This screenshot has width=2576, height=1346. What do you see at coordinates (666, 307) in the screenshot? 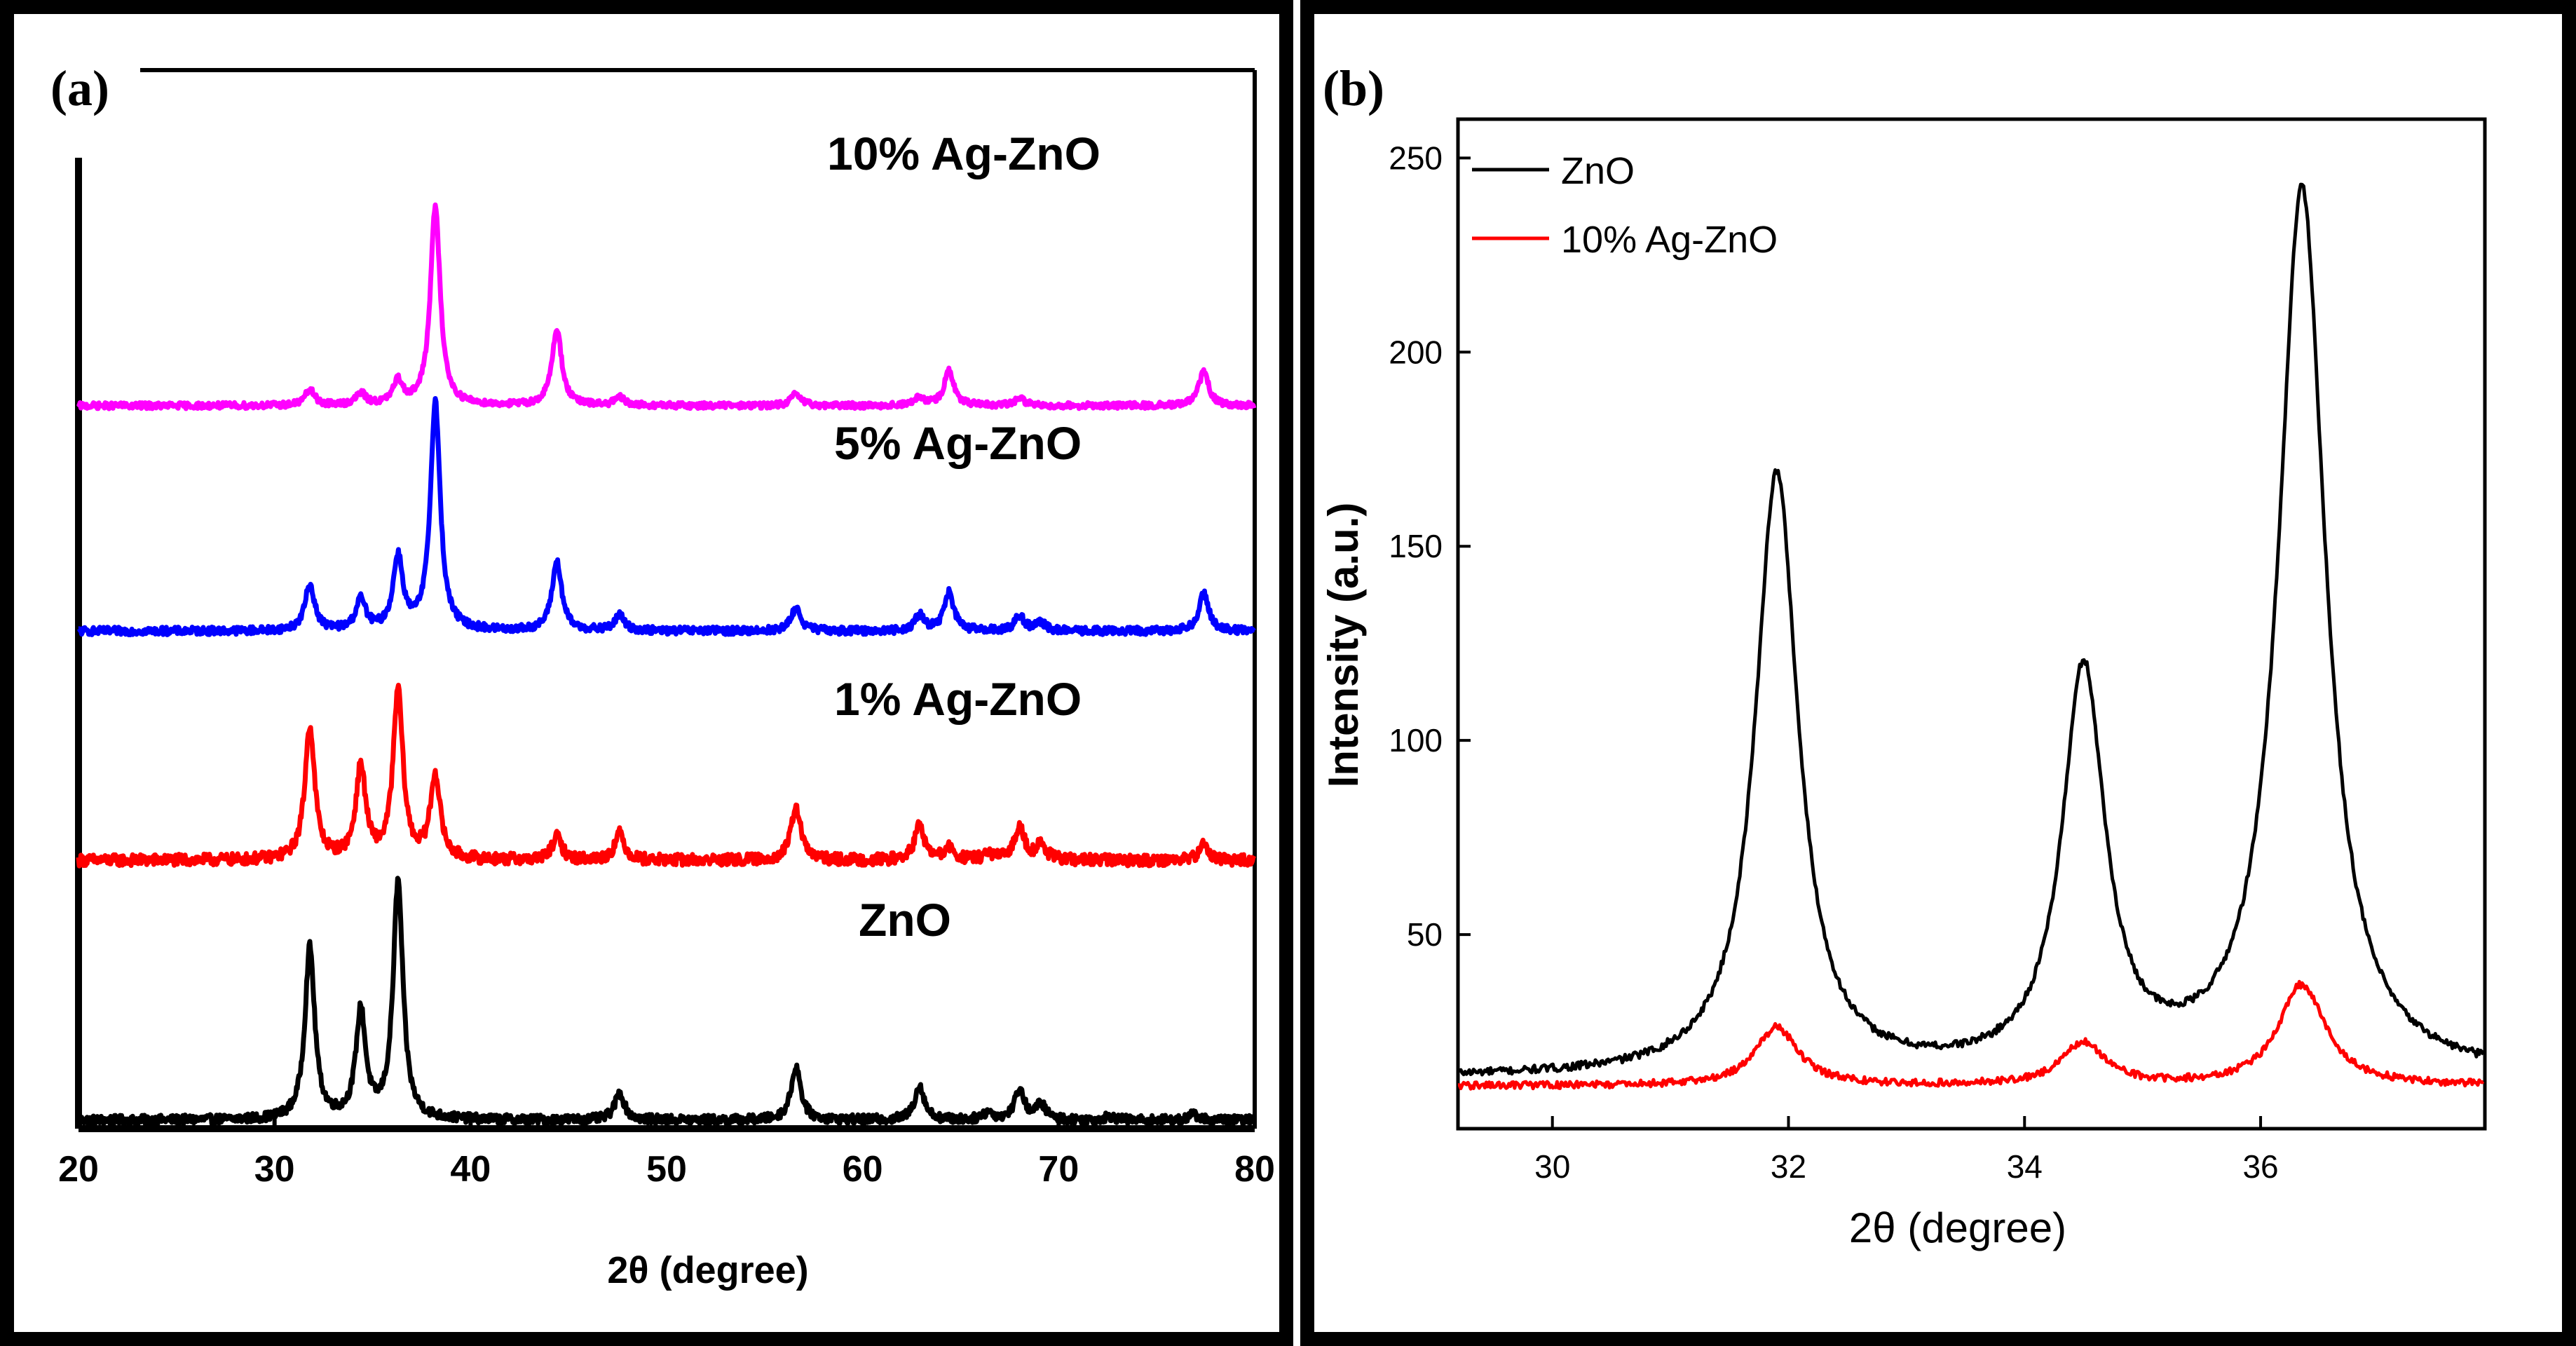
I see `series-line-10pct-ag-zno` at bounding box center [666, 307].